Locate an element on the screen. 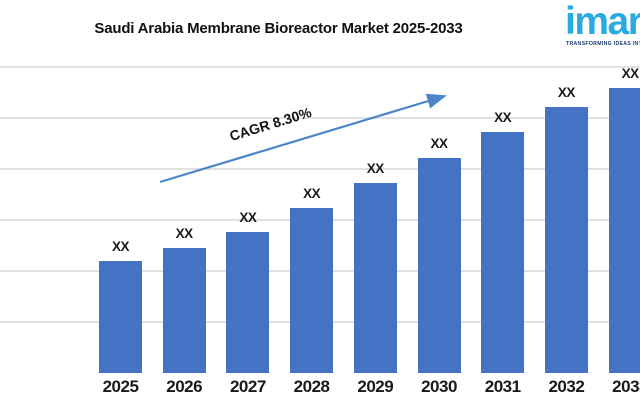 The image size is (640, 400). bar-value-label-2027: XX is located at coordinates (248, 217).